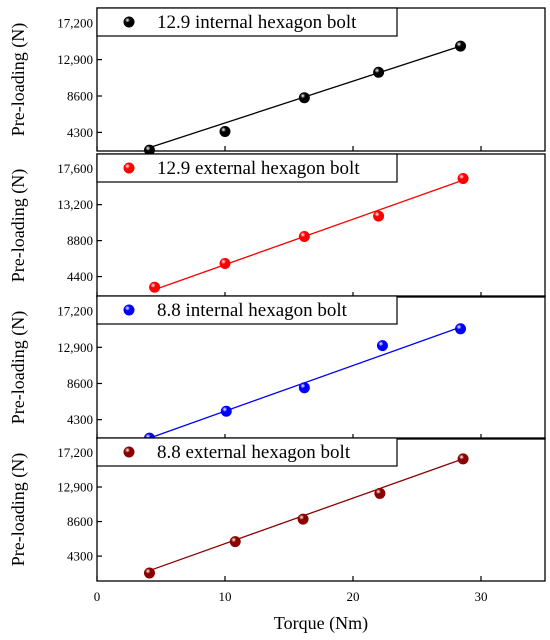 This screenshot has width=550, height=640. I want to click on legend-label: 12.9 internal hexagon bolt, so click(257, 22).